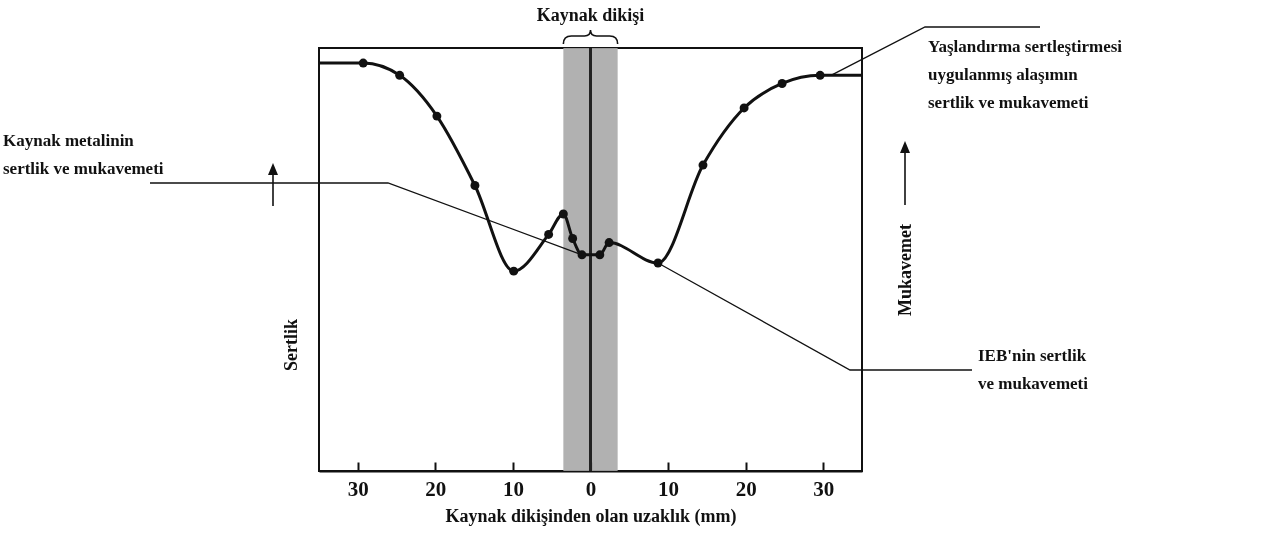  I want to click on band-label: Kaynak dikişi, so click(590, 15).